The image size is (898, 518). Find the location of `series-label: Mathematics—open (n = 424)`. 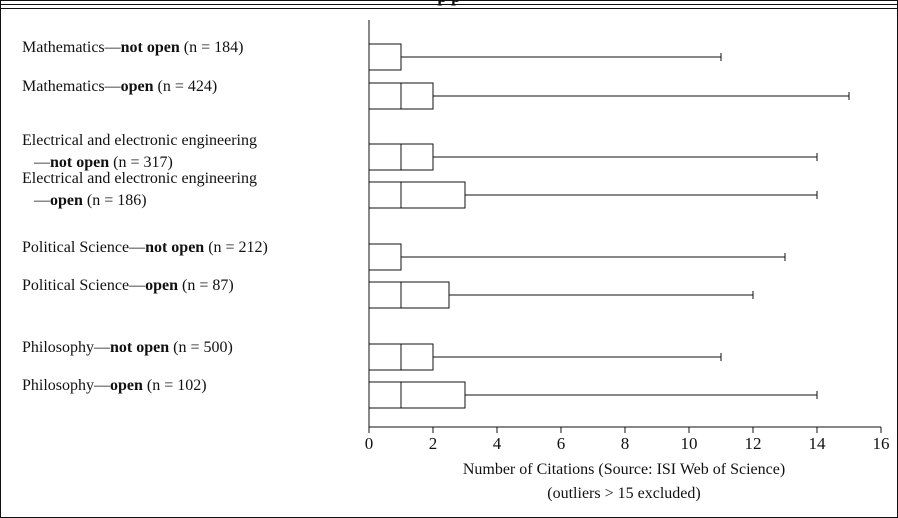

series-label: Mathematics—open (n = 424) is located at coordinates (119, 86).